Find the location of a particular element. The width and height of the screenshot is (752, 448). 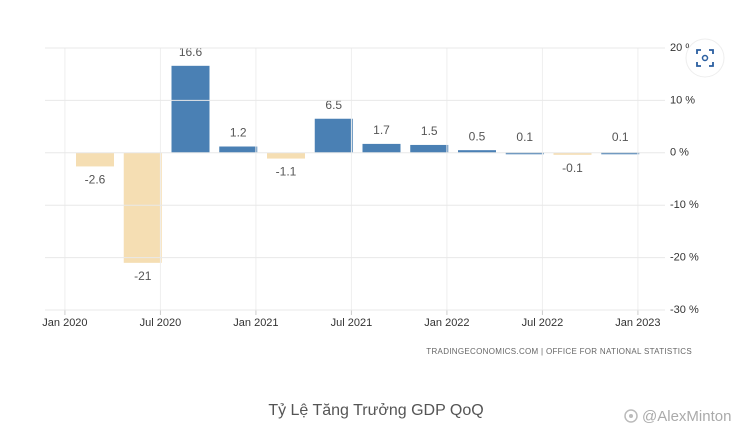

value-label: 16.6 is located at coordinates (191, 52).